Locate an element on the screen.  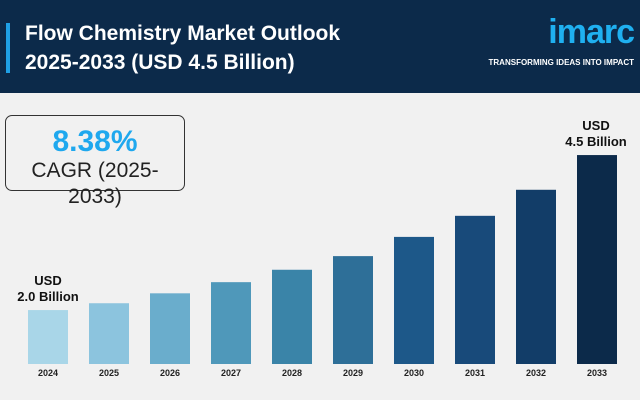
bar-2025 is located at coordinates (109, 333).